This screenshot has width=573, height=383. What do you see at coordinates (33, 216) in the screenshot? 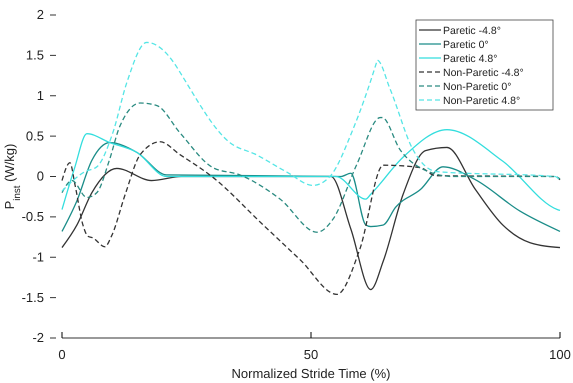
I see `y-tick-label: -0.5` at bounding box center [33, 216].